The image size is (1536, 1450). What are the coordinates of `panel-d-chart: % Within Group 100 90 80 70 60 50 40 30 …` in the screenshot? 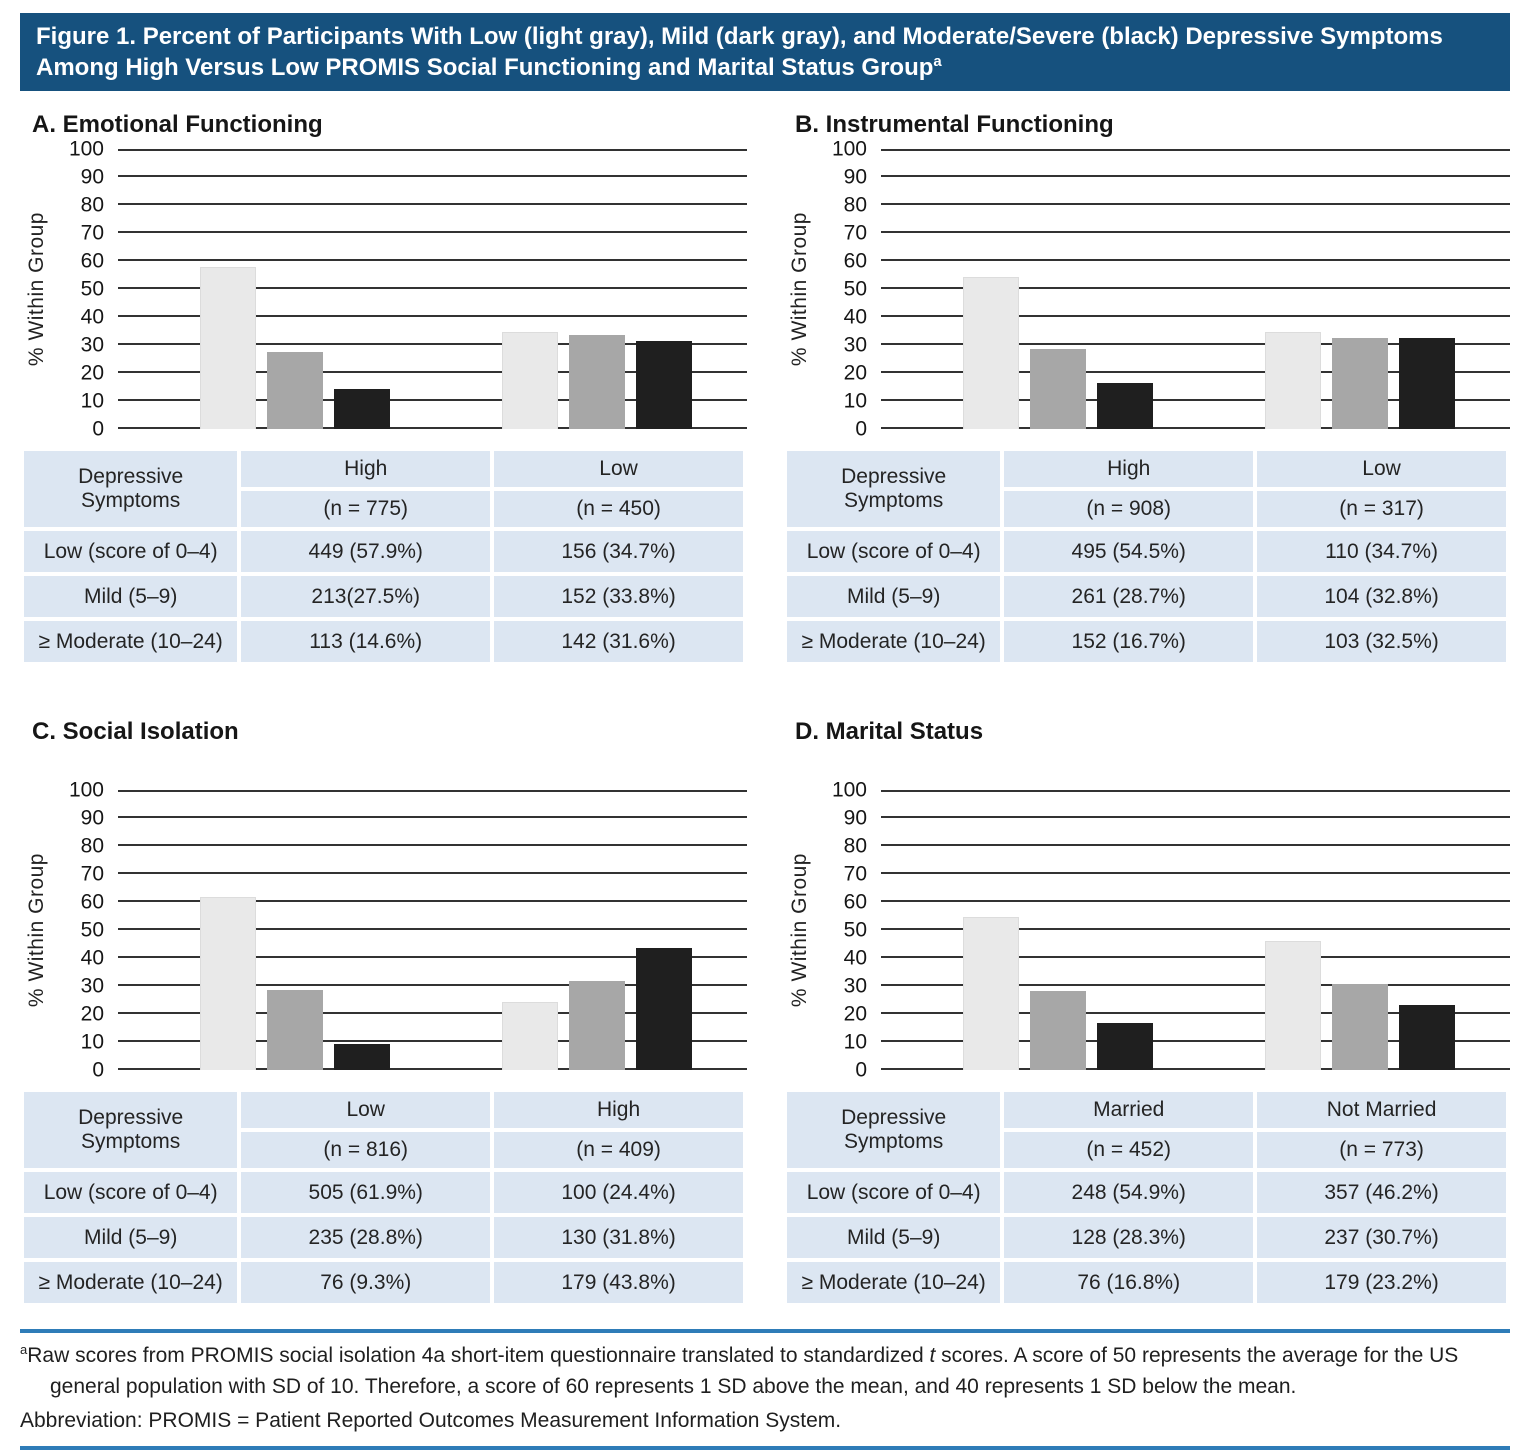 It's located at (1146, 930).